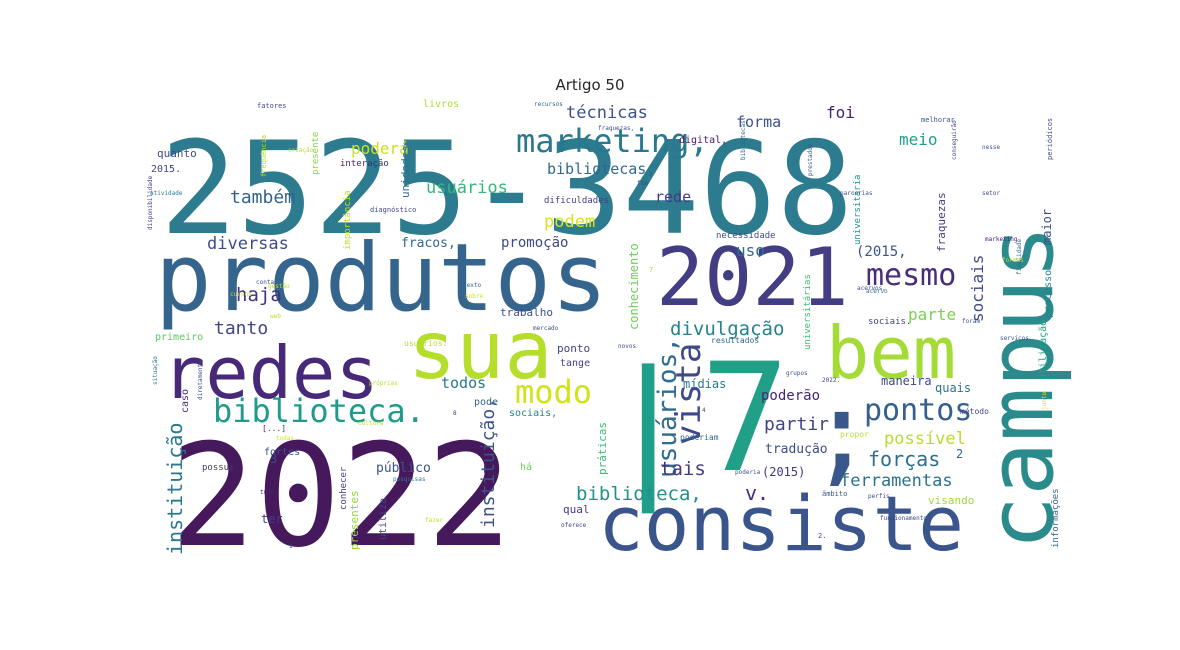 Image resolution: width=1180 pixels, height=650 pixels. I want to click on word-usuarios: usuários,, so click(668, 407).